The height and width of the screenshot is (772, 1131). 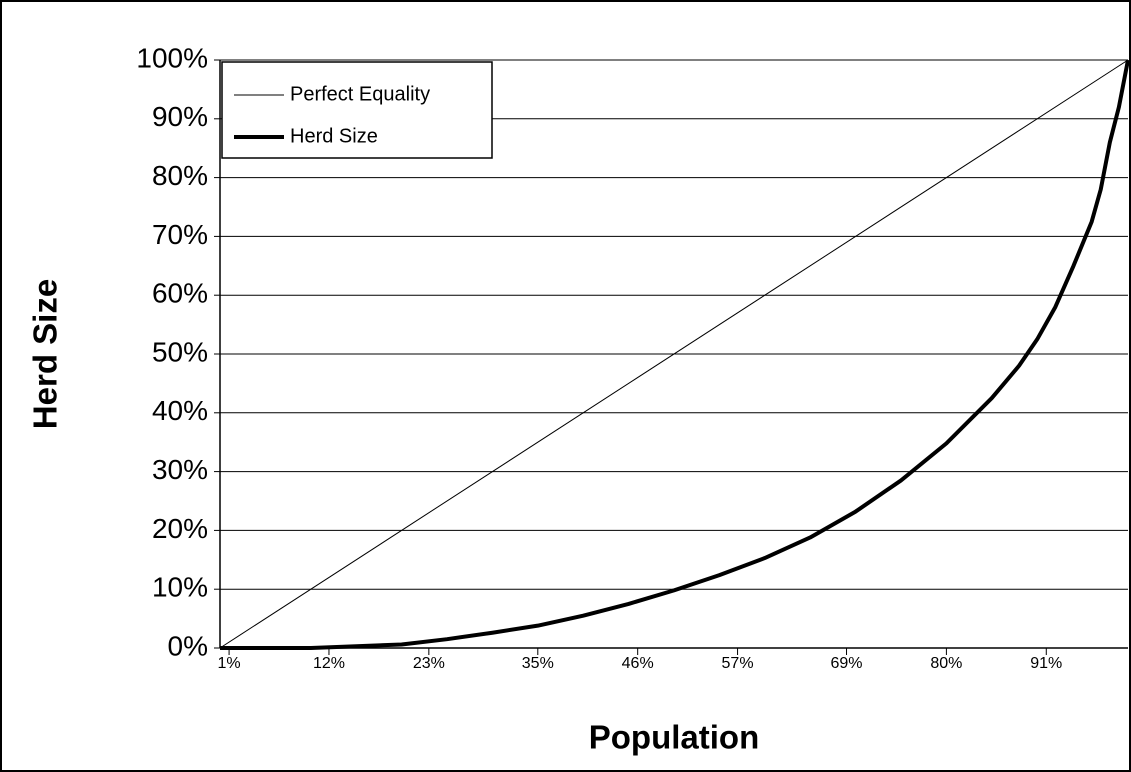 What do you see at coordinates (180, 410) in the screenshot?
I see `y-tick-label: 40%` at bounding box center [180, 410].